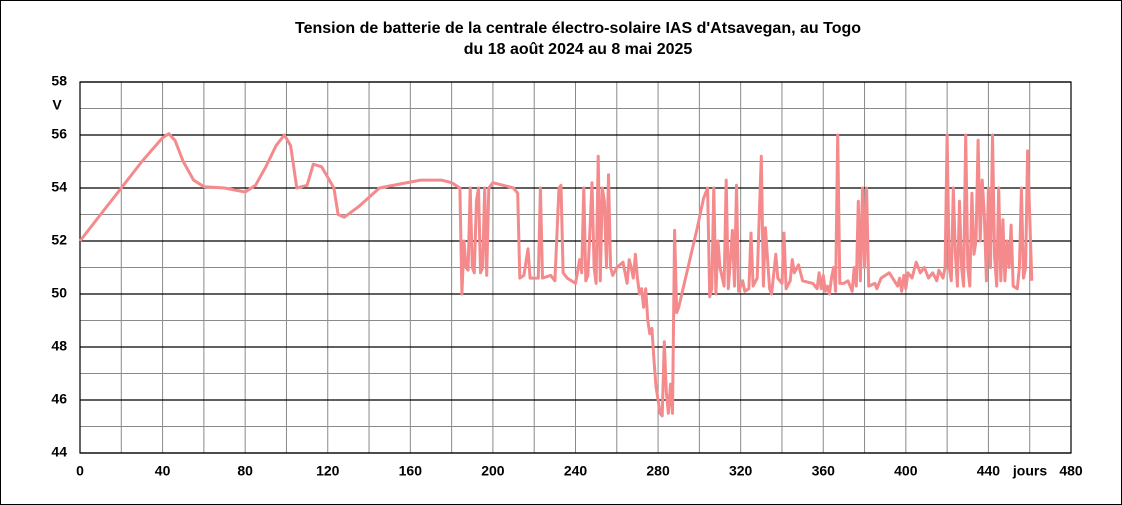  I want to click on chart-subtitle: du 18 août 2024 au 8 mai 2025, so click(578, 49).